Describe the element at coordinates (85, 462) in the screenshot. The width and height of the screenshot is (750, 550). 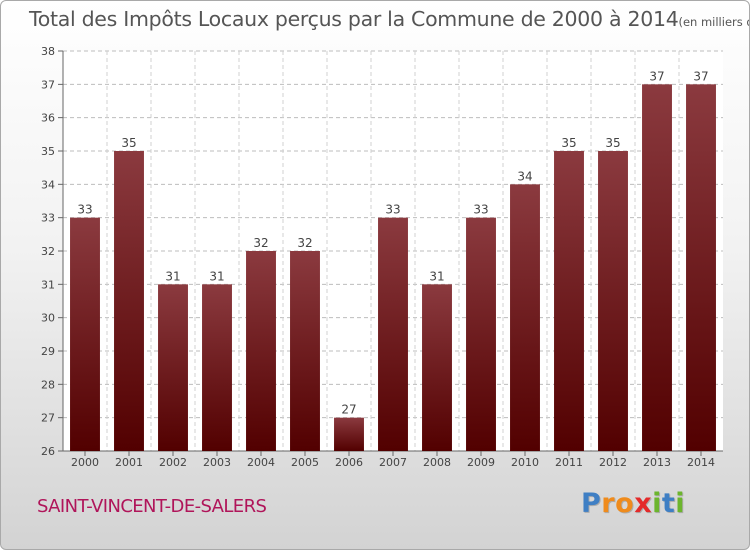
I see `x-tick-label: 2000` at that location.